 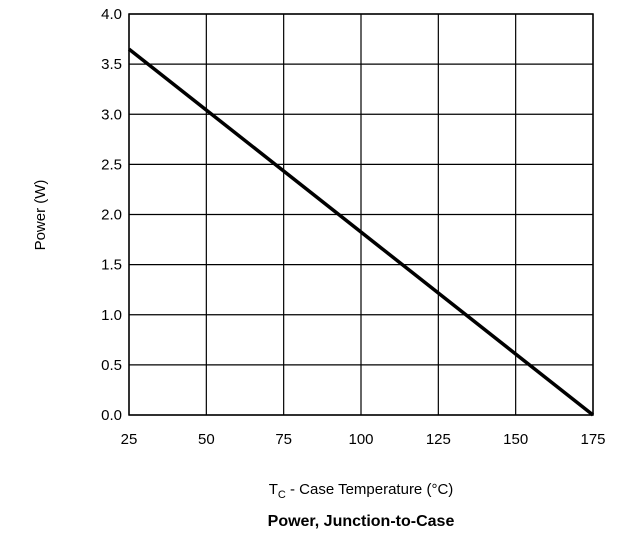 What do you see at coordinates (360, 439) in the screenshot?
I see `x-tick-label: 100` at bounding box center [360, 439].